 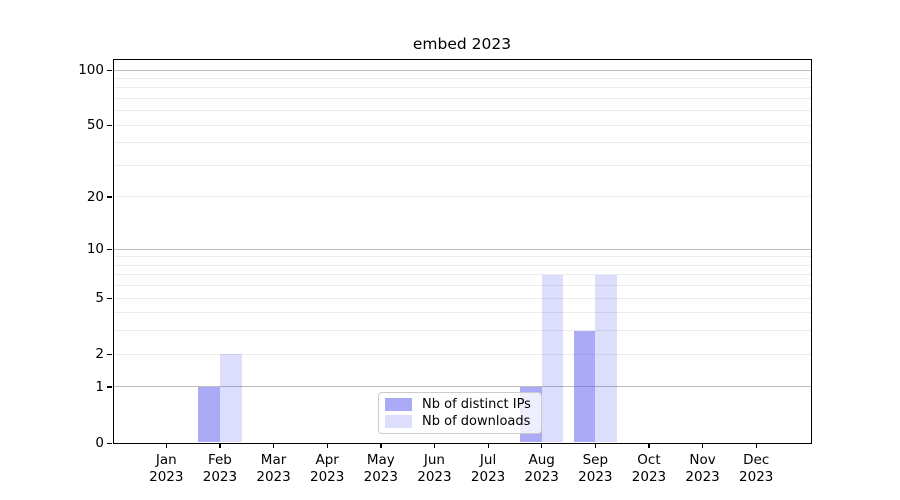 I want to click on x-tick-label: Sep 2023, so click(x=595, y=468).